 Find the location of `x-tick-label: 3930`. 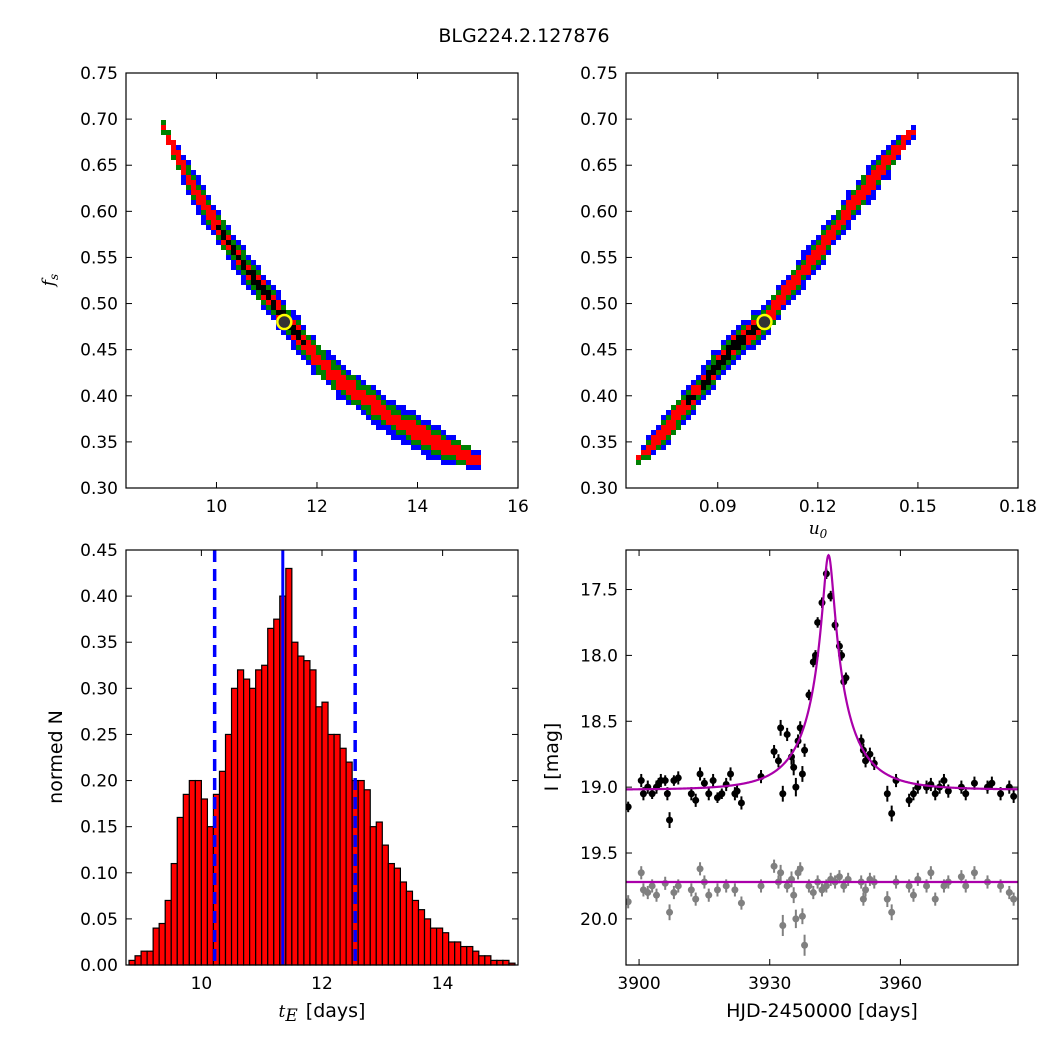

x-tick-label: 3930 is located at coordinates (769, 984).